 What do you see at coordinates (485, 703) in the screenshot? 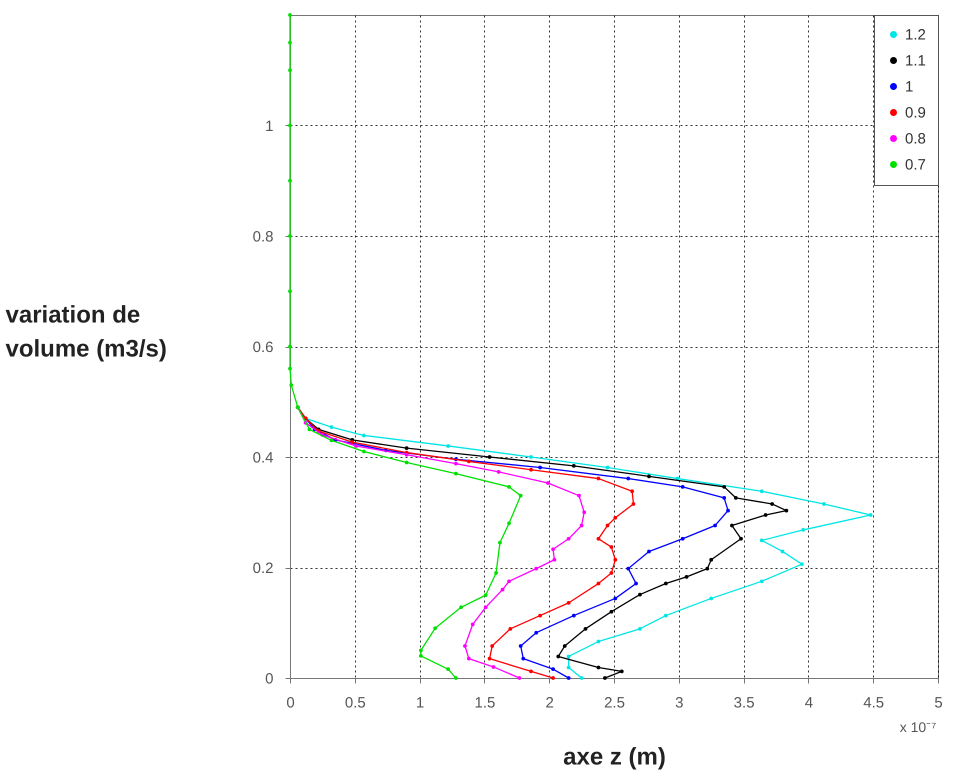
I see `x-tick-label: 1.5` at bounding box center [485, 703].